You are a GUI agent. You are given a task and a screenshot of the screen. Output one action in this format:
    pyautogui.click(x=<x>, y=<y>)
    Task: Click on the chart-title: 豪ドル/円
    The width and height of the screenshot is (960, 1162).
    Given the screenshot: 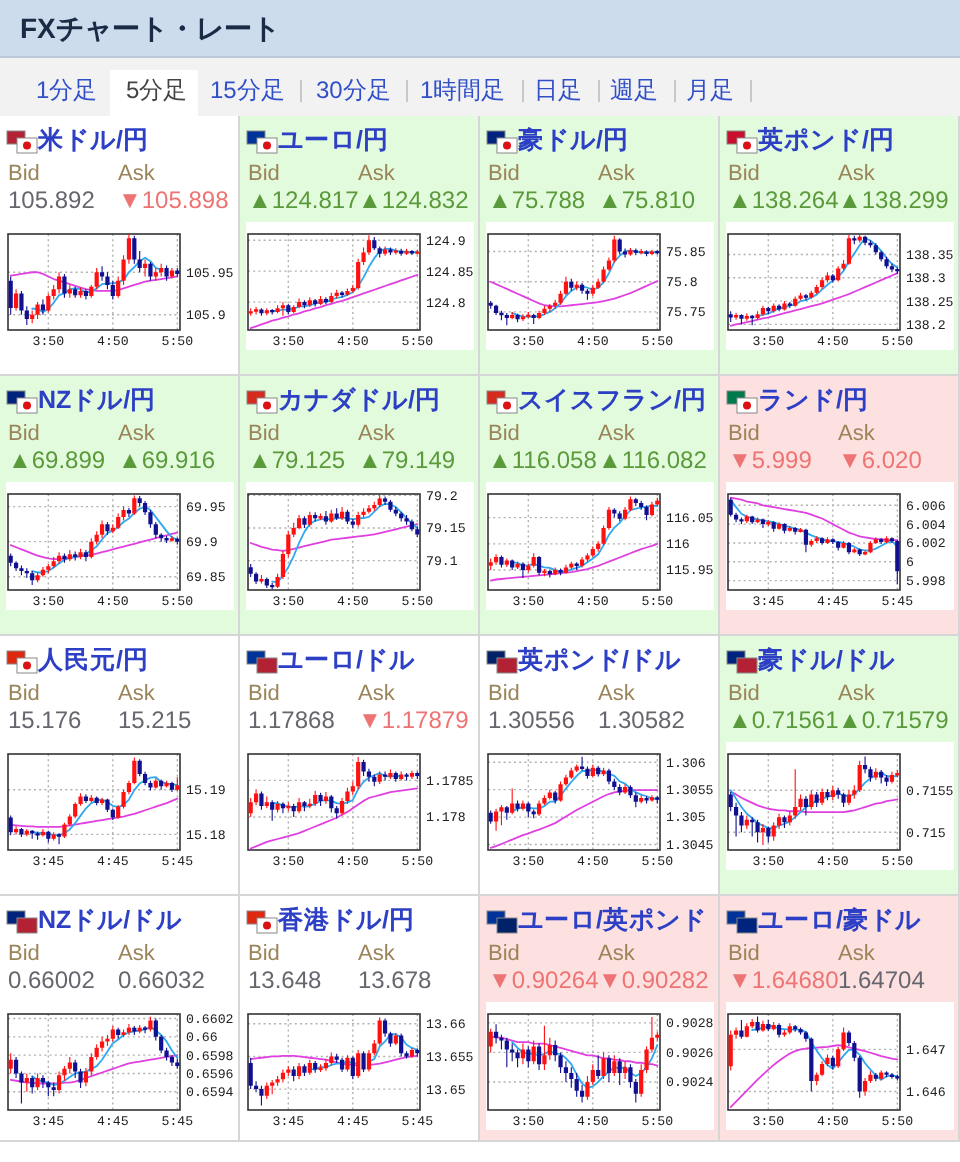 What is the action you would take?
    pyautogui.click(x=573, y=140)
    